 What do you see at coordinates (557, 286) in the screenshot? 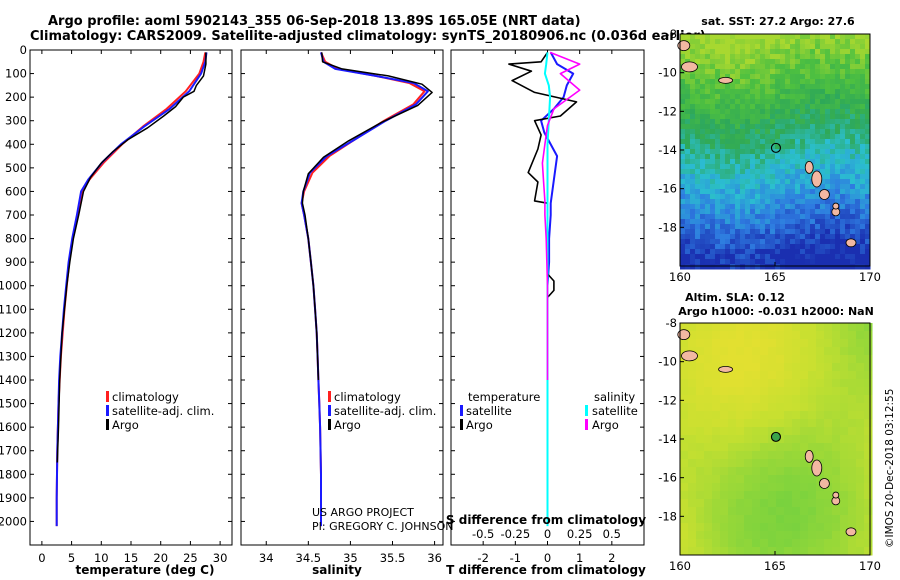
I see `series-line-t-satellite` at bounding box center [557, 286].